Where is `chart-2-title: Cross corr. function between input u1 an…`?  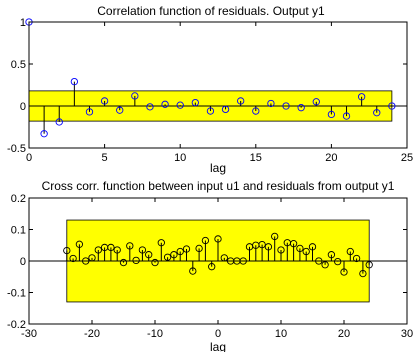 chart-2-title: Cross corr. function between input u1 an… is located at coordinates (218, 186).